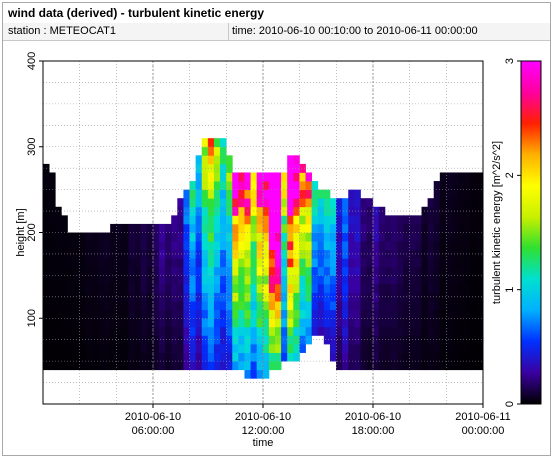 This screenshot has height=460, width=556. What do you see at coordinates (32, 61) in the screenshot?
I see `y-tick-label: 400` at bounding box center [32, 61].